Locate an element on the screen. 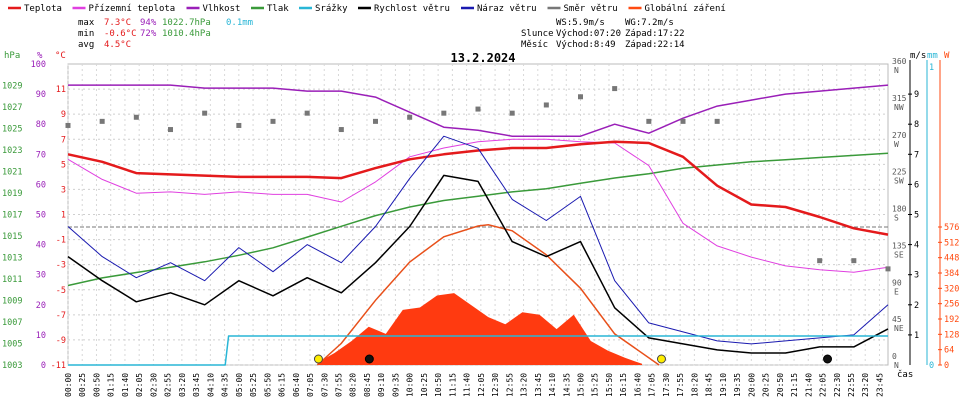 Image resolution: width=966 pixels, height=400 pixels. x-tick-label: 12:55 is located at coordinates (509, 385).